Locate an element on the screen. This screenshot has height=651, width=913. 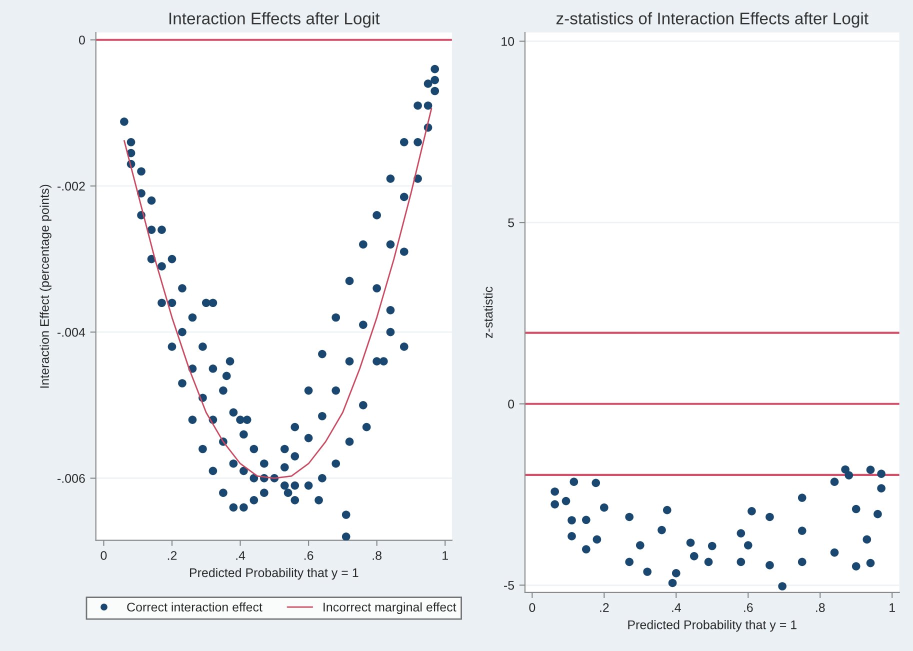
legend-label: Correct interaction effect is located at coordinates (194, 607).